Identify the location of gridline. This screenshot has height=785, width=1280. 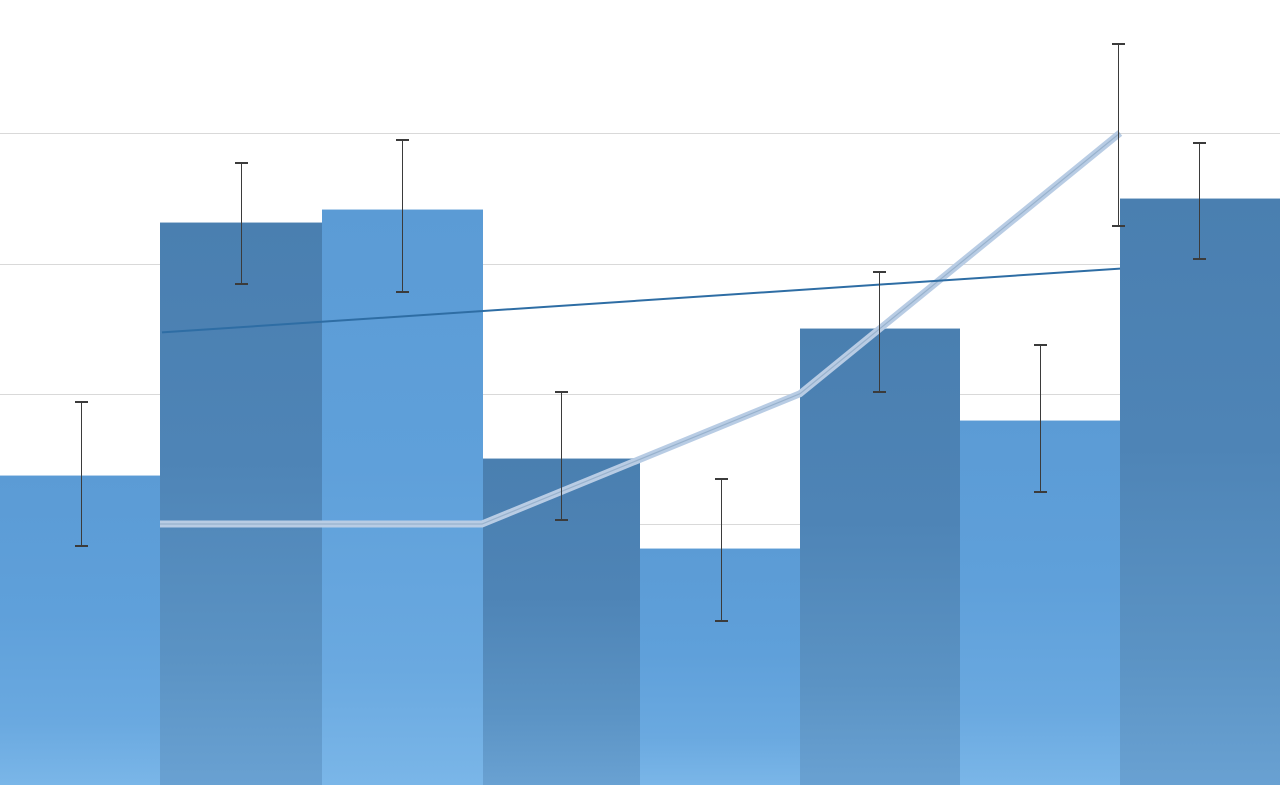
(640, 133).